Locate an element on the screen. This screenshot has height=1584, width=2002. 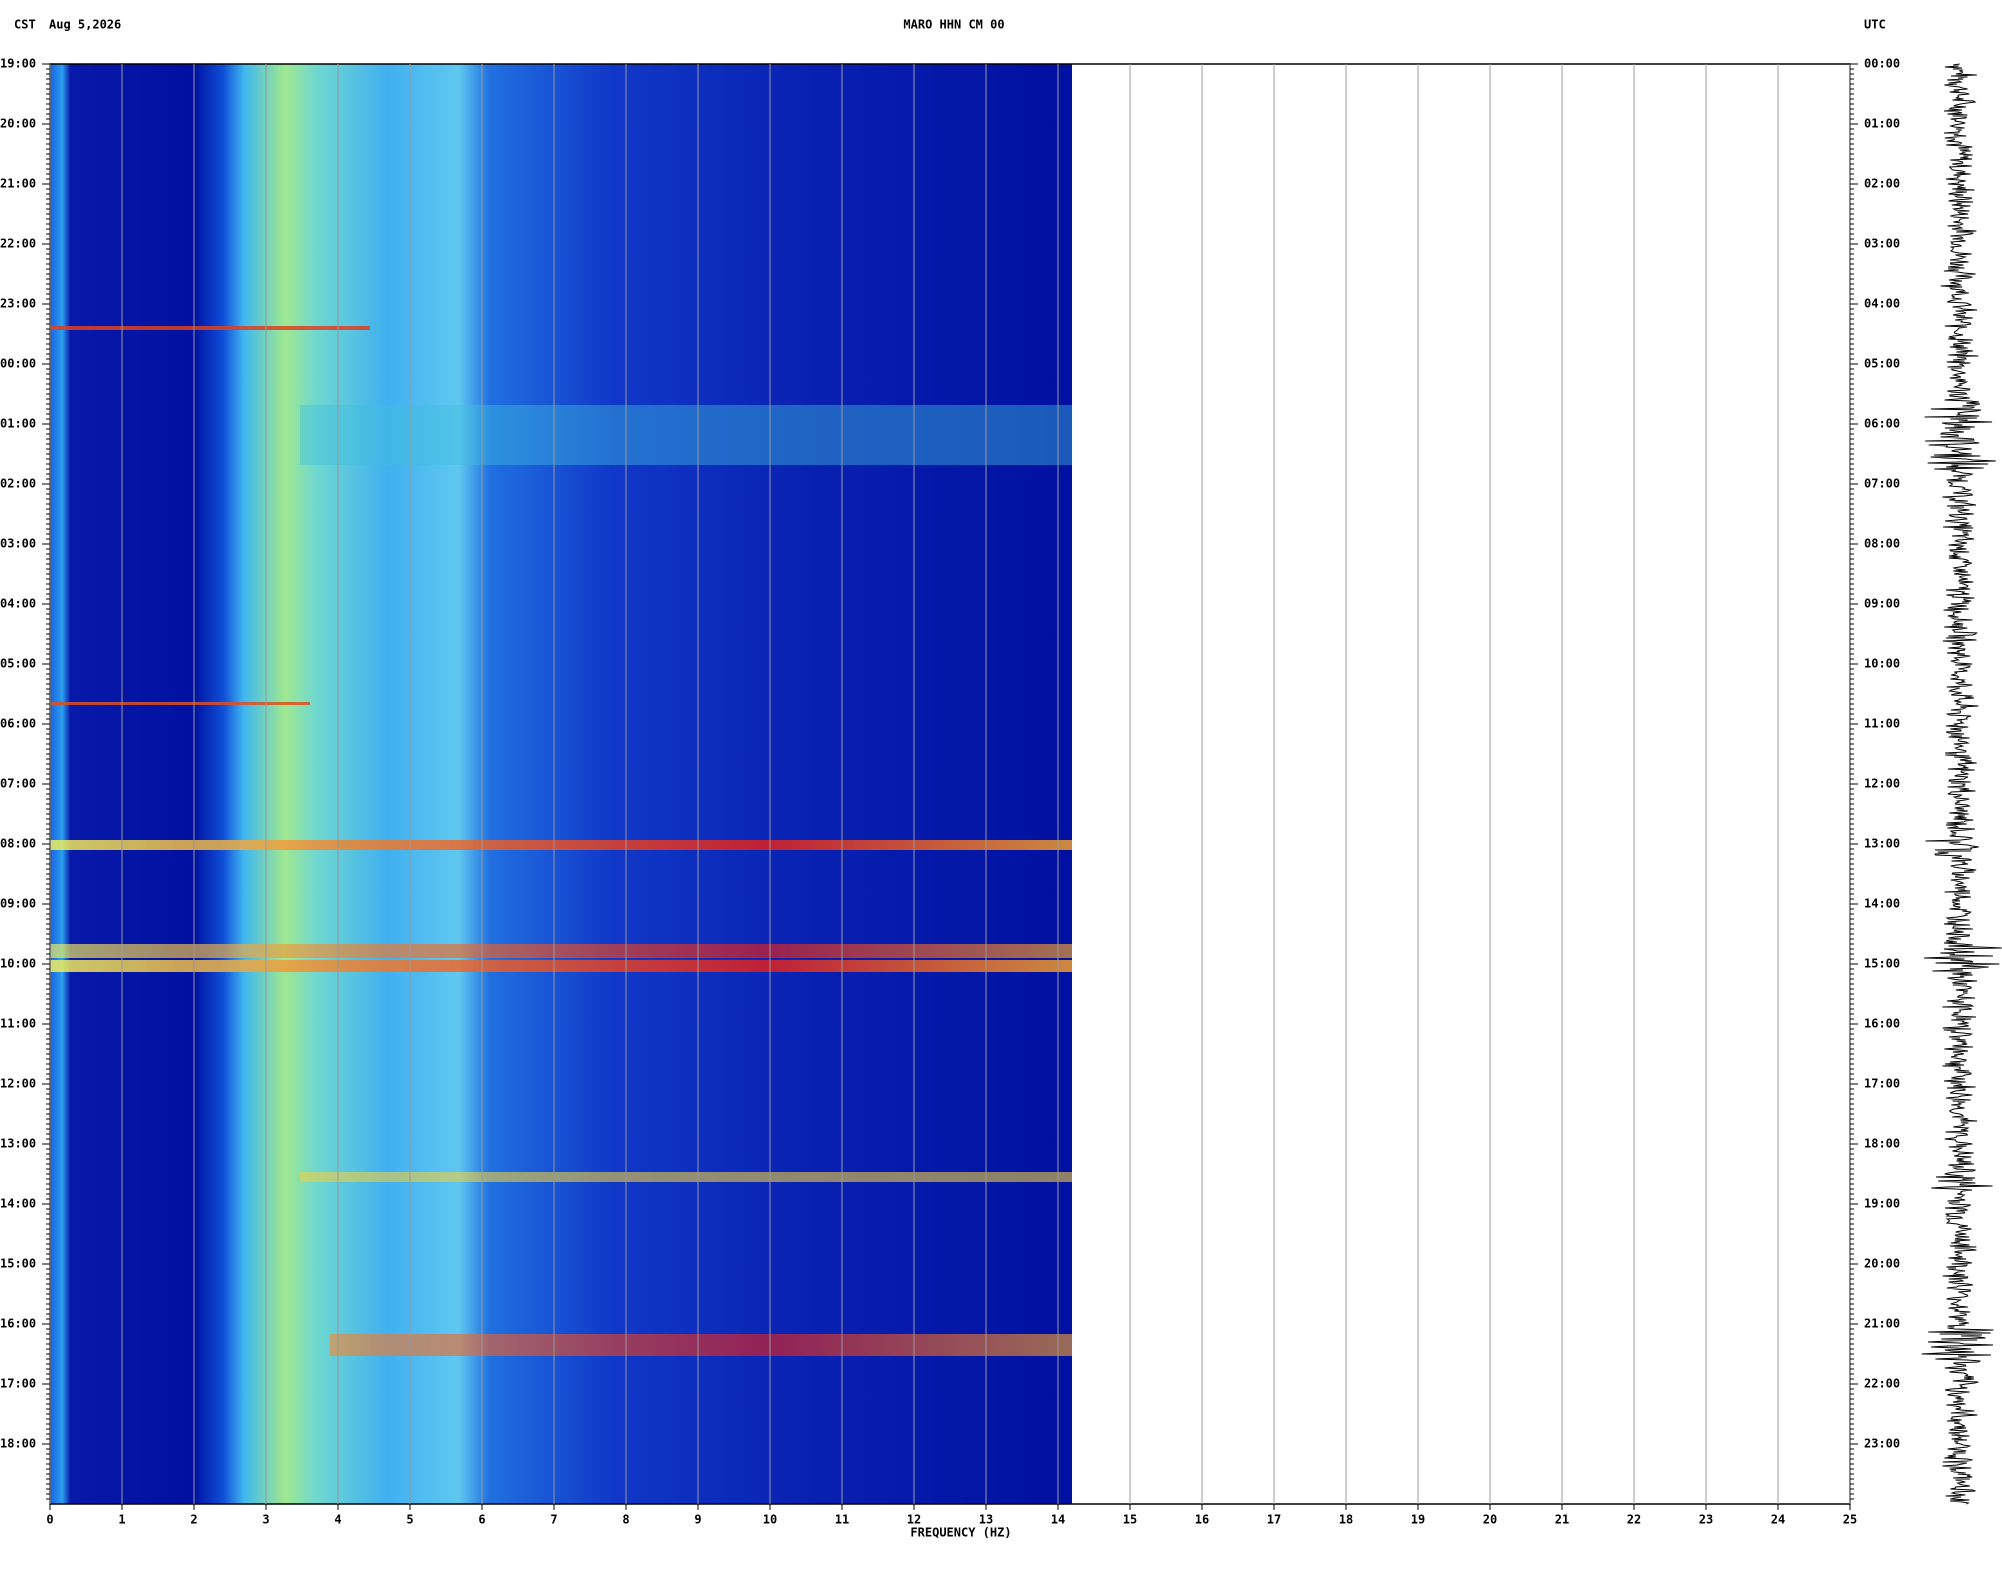
y2-tick-label: 15:00 is located at coordinates (1882, 964).